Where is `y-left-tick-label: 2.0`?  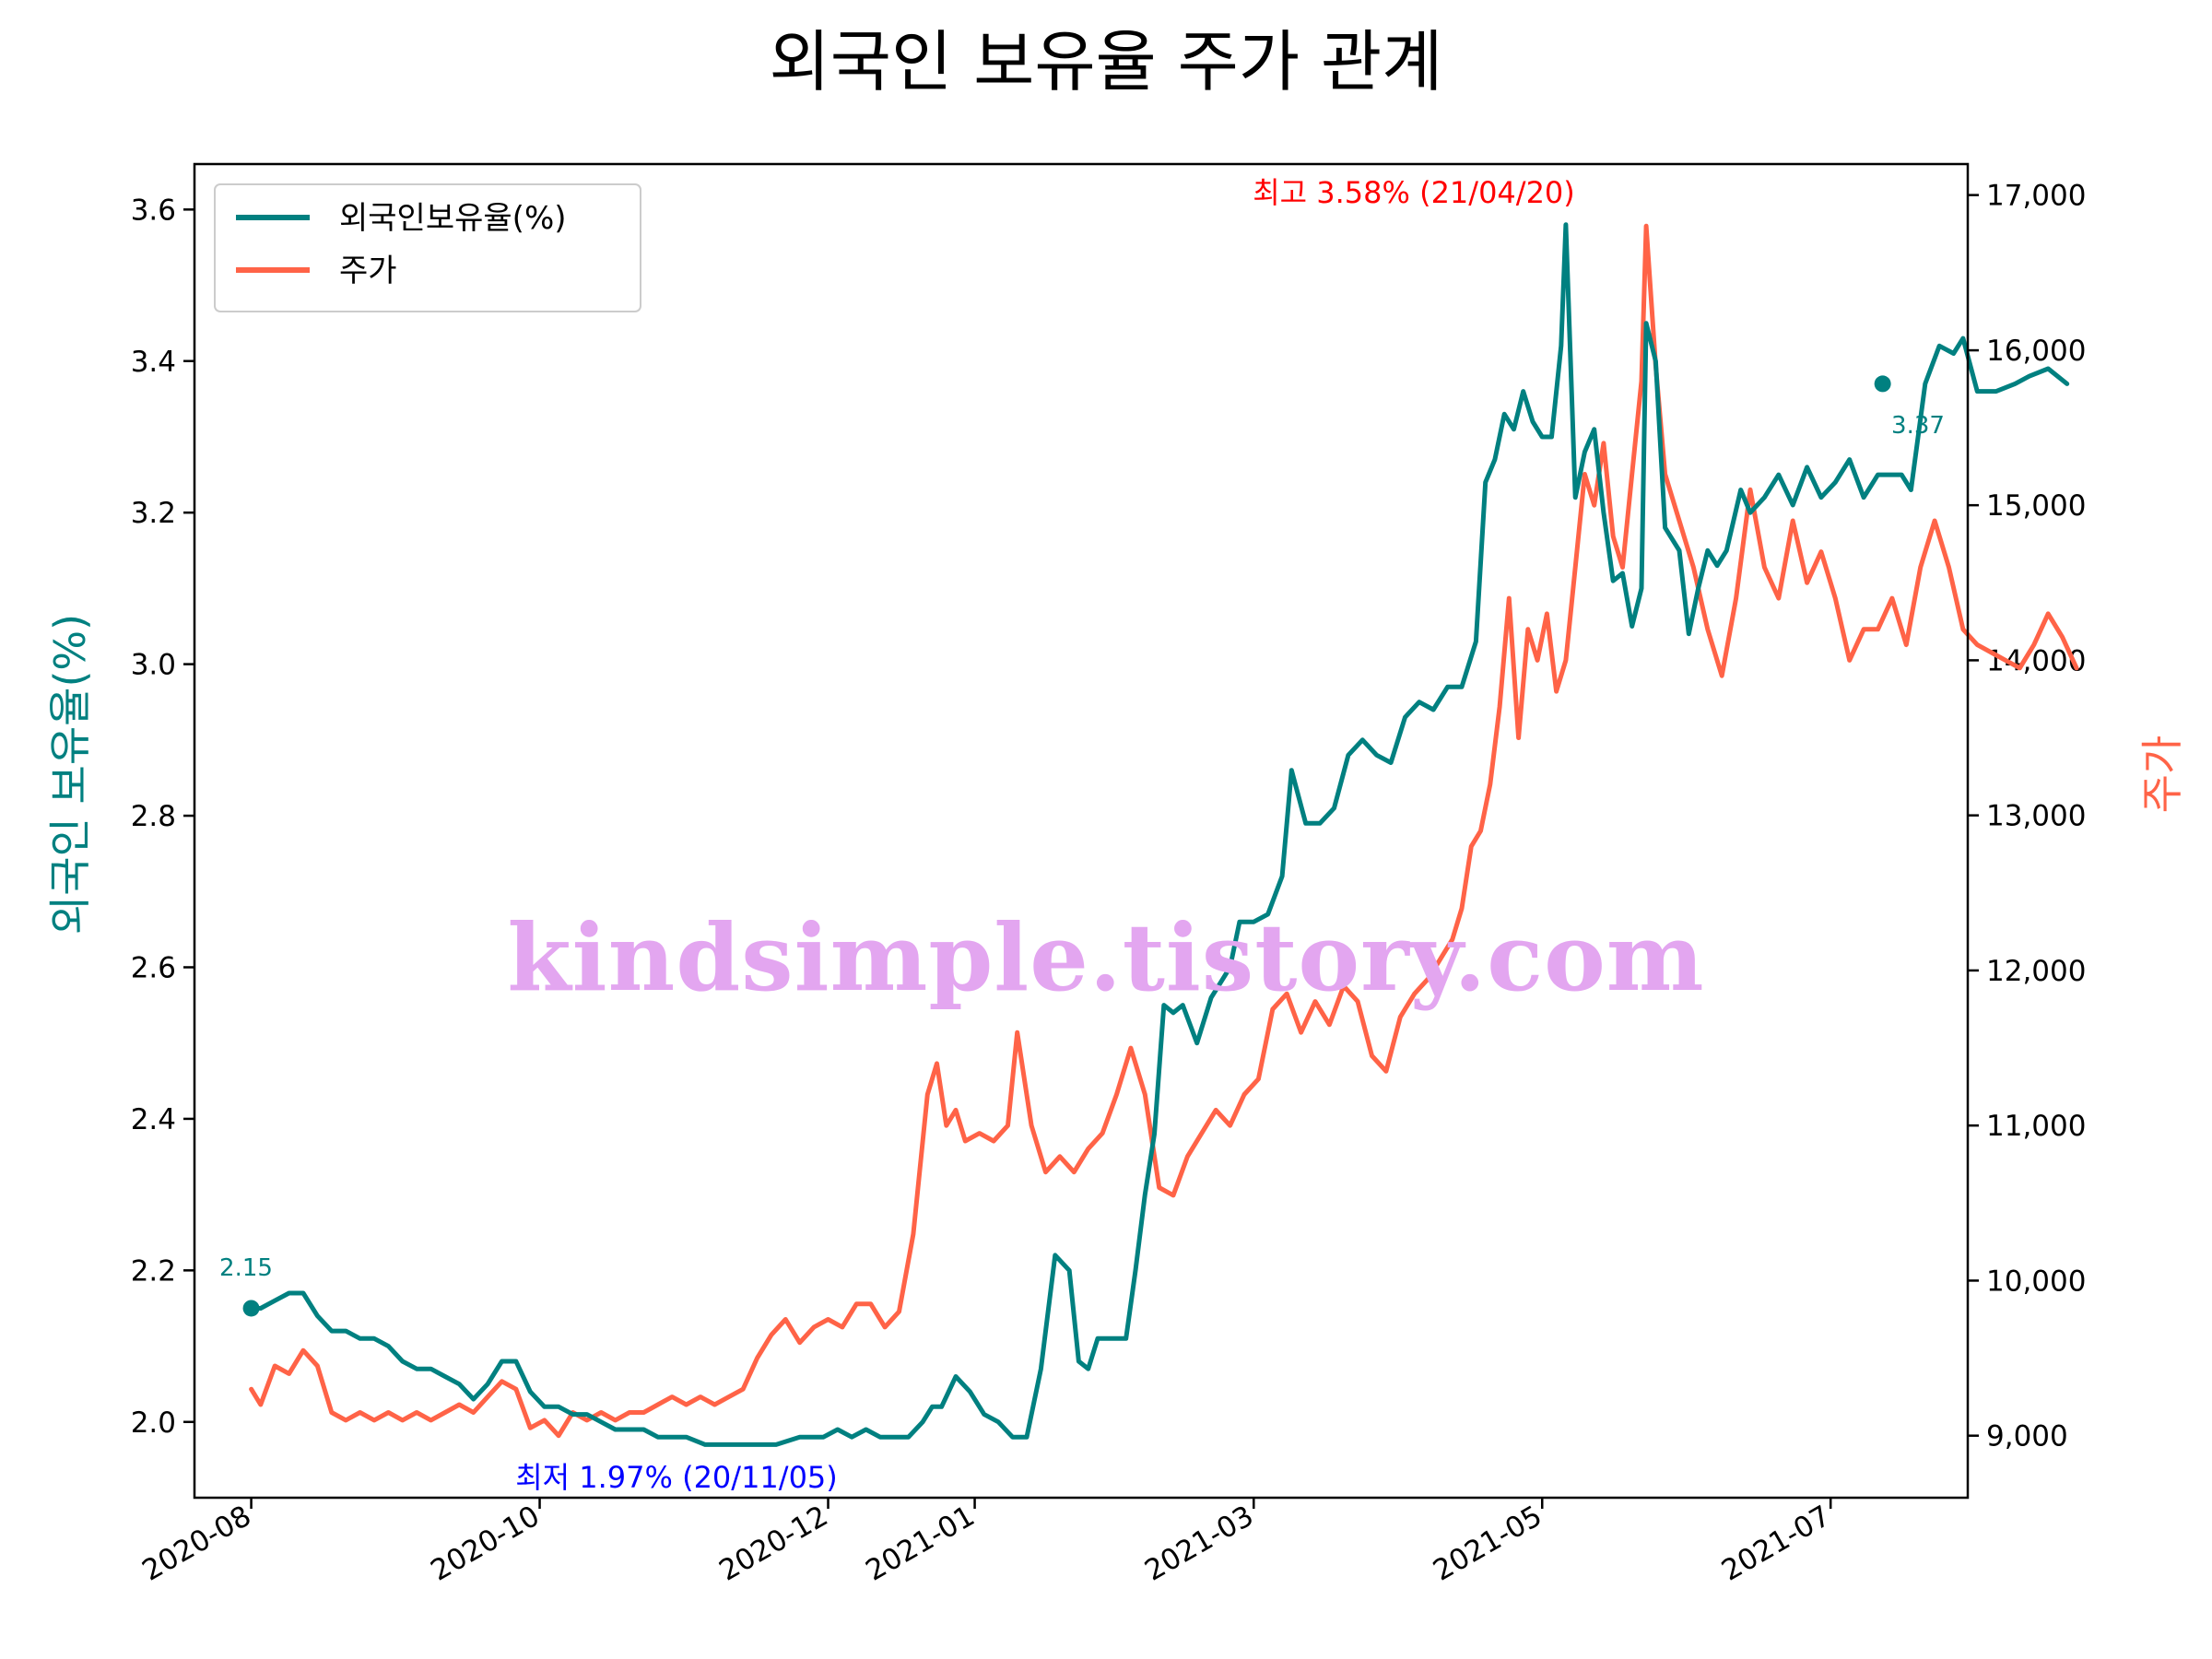 y-left-tick-label: 2.0 is located at coordinates (153, 1423).